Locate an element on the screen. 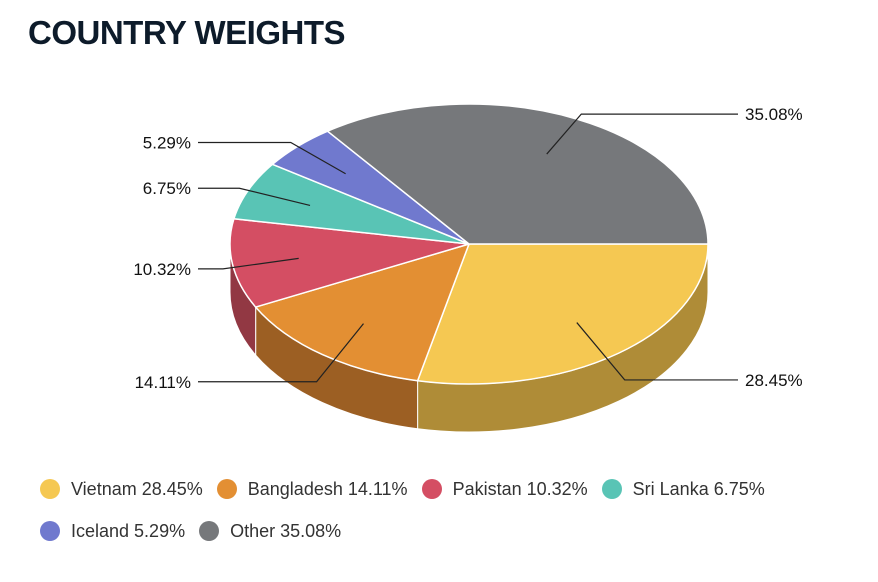 This screenshot has height=582, width=878. legend-swatch-sri-lanka is located at coordinates (611, 489).